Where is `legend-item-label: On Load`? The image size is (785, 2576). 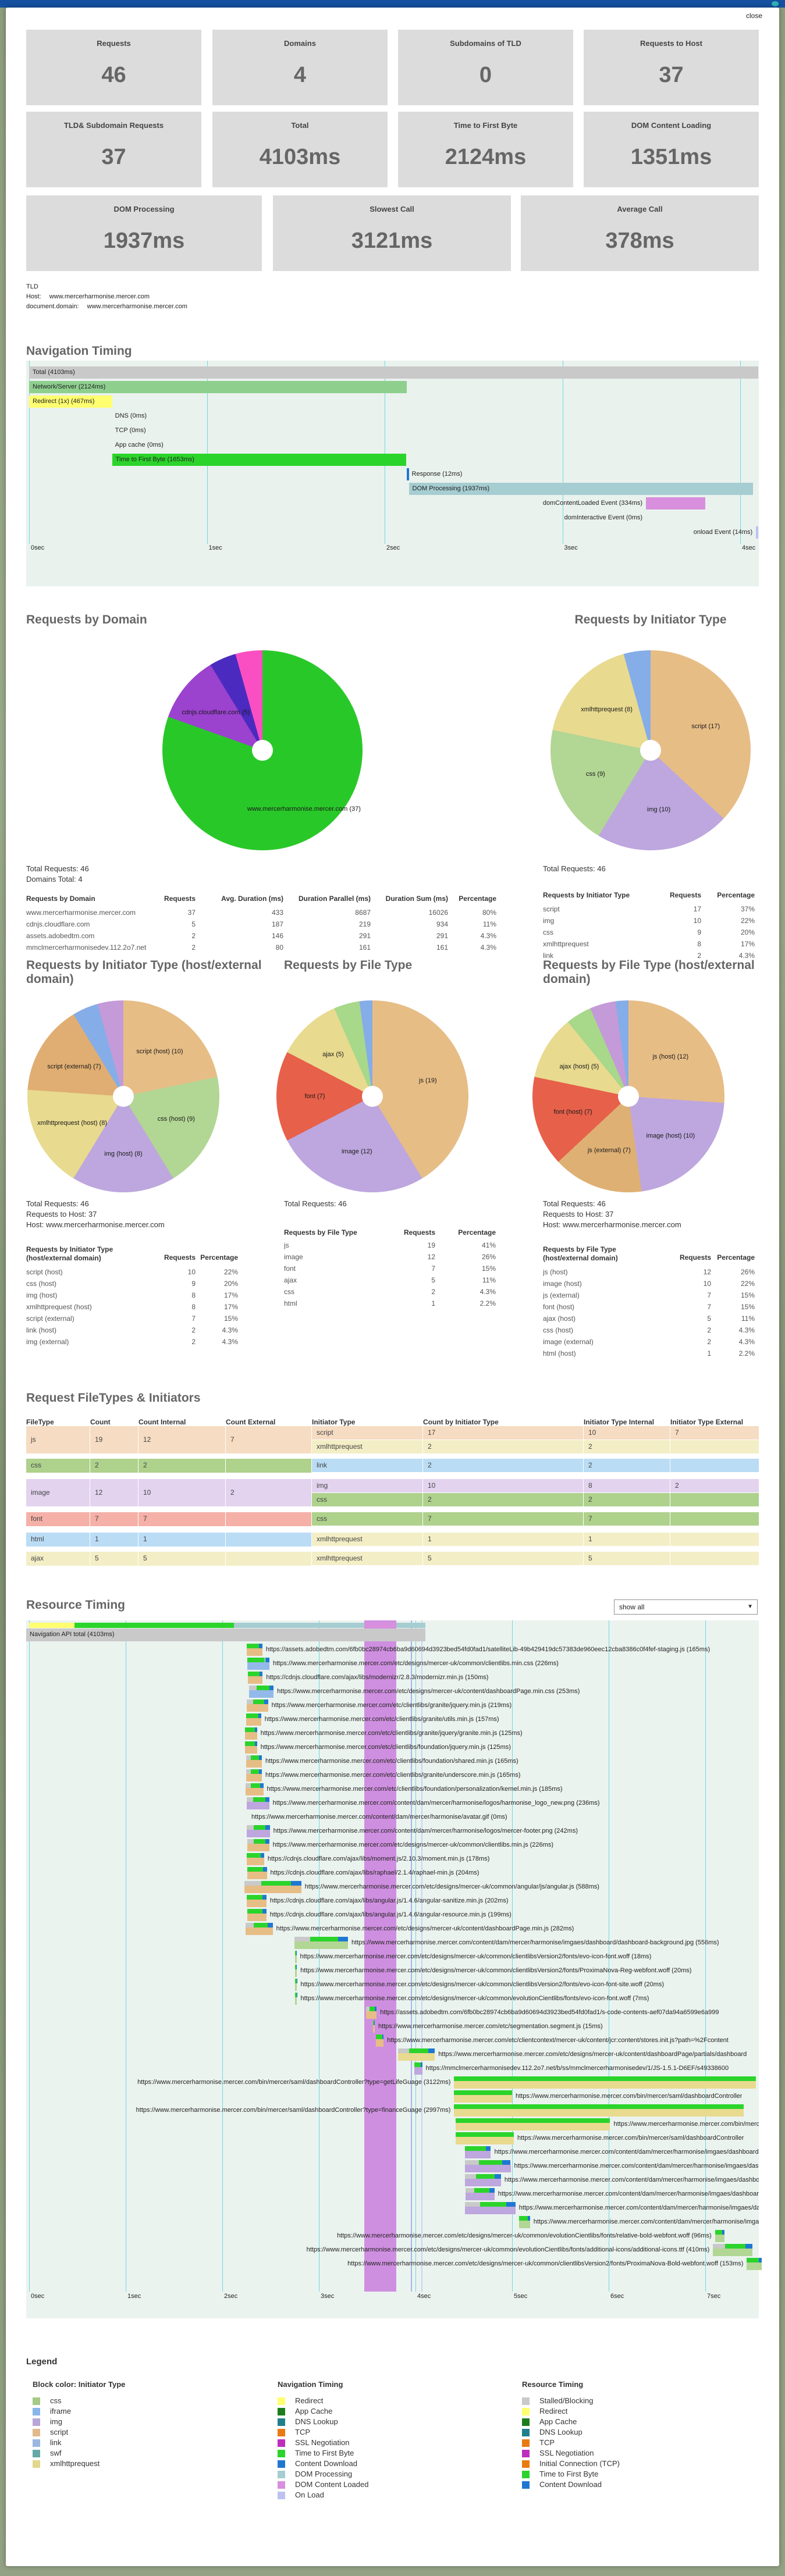
legend-item-label: On Load is located at coordinates (310, 2495).